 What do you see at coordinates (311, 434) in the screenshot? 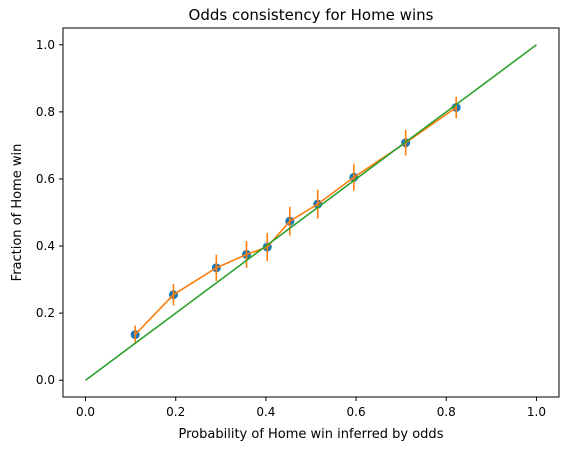
I see `x-axis-label: Probability of Home win inferred by odds` at bounding box center [311, 434].